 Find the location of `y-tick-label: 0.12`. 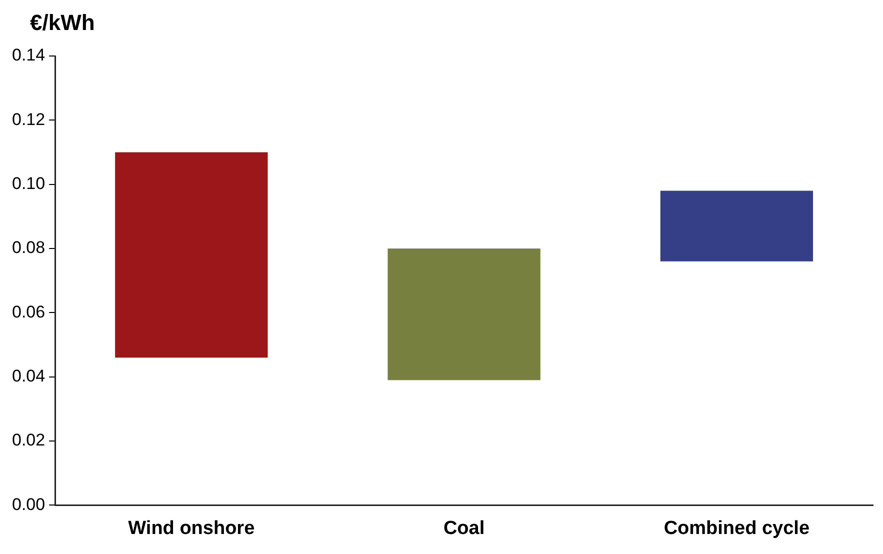

y-tick-label: 0.12 is located at coordinates (29, 119).